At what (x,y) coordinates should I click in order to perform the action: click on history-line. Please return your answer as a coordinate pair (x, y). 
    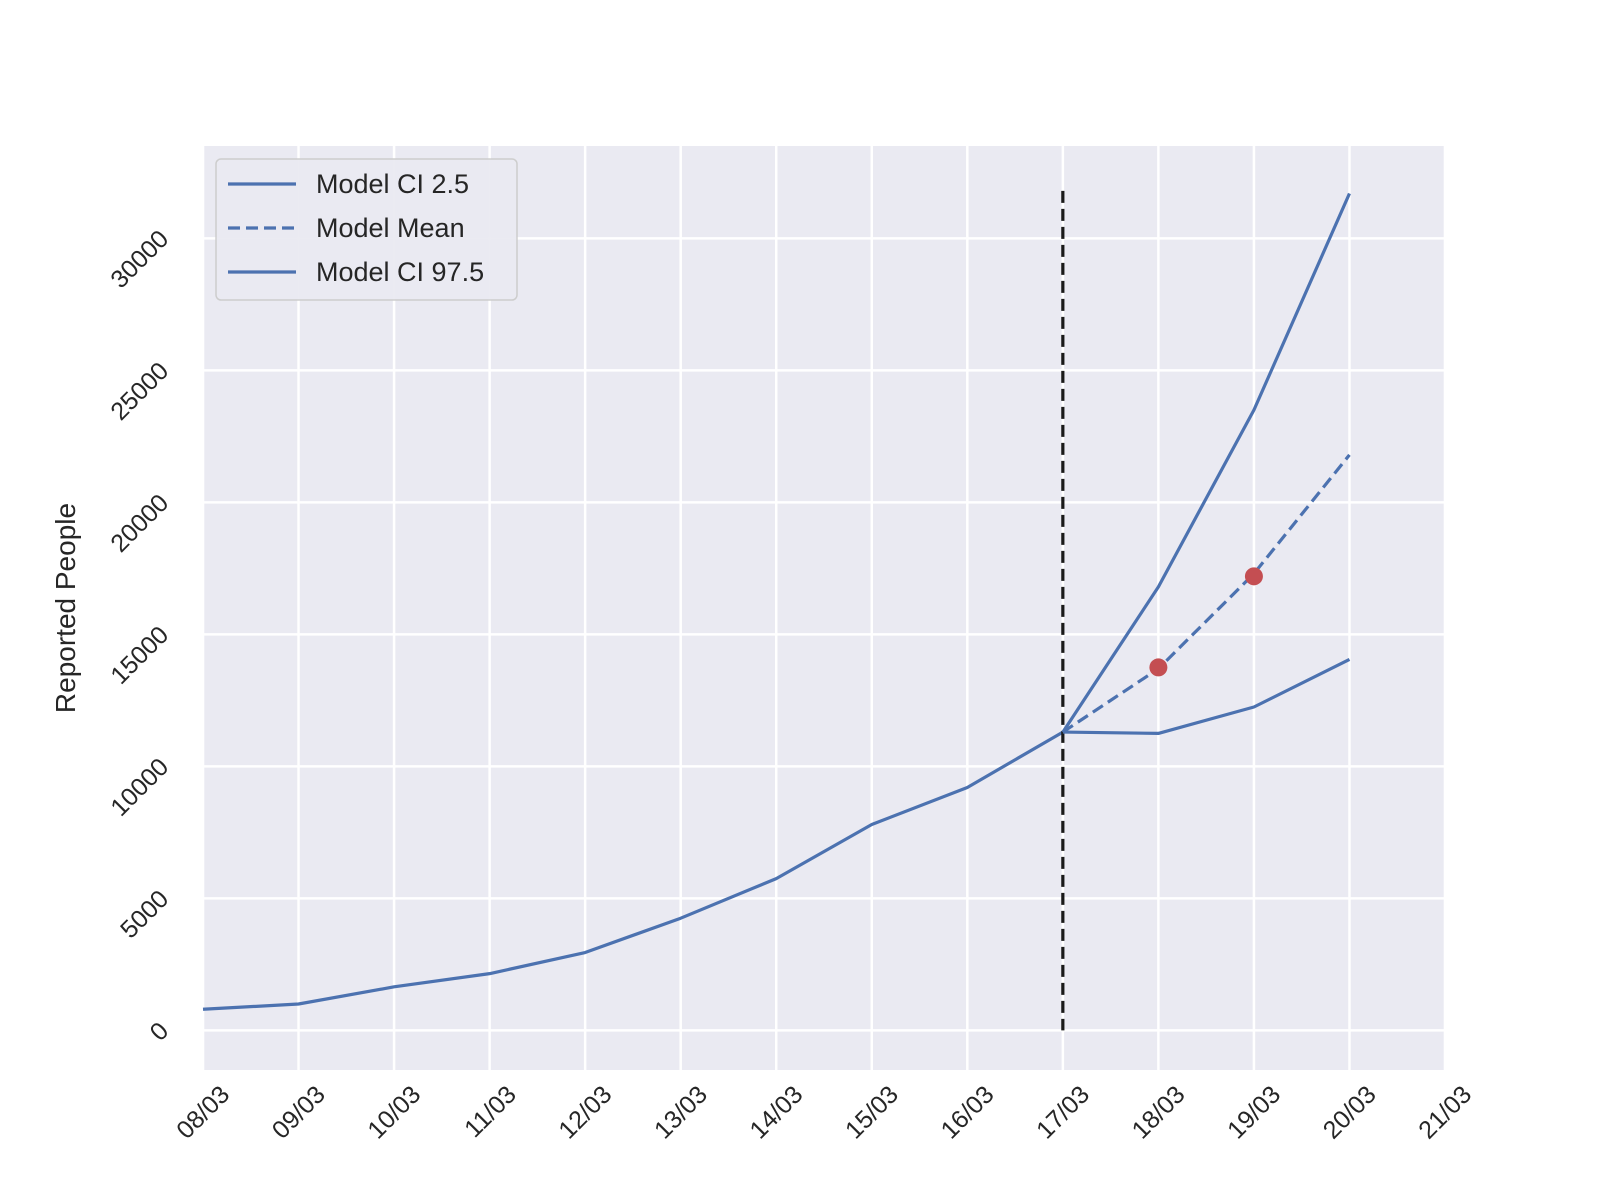
    Looking at the image, I should click on (633, 870).